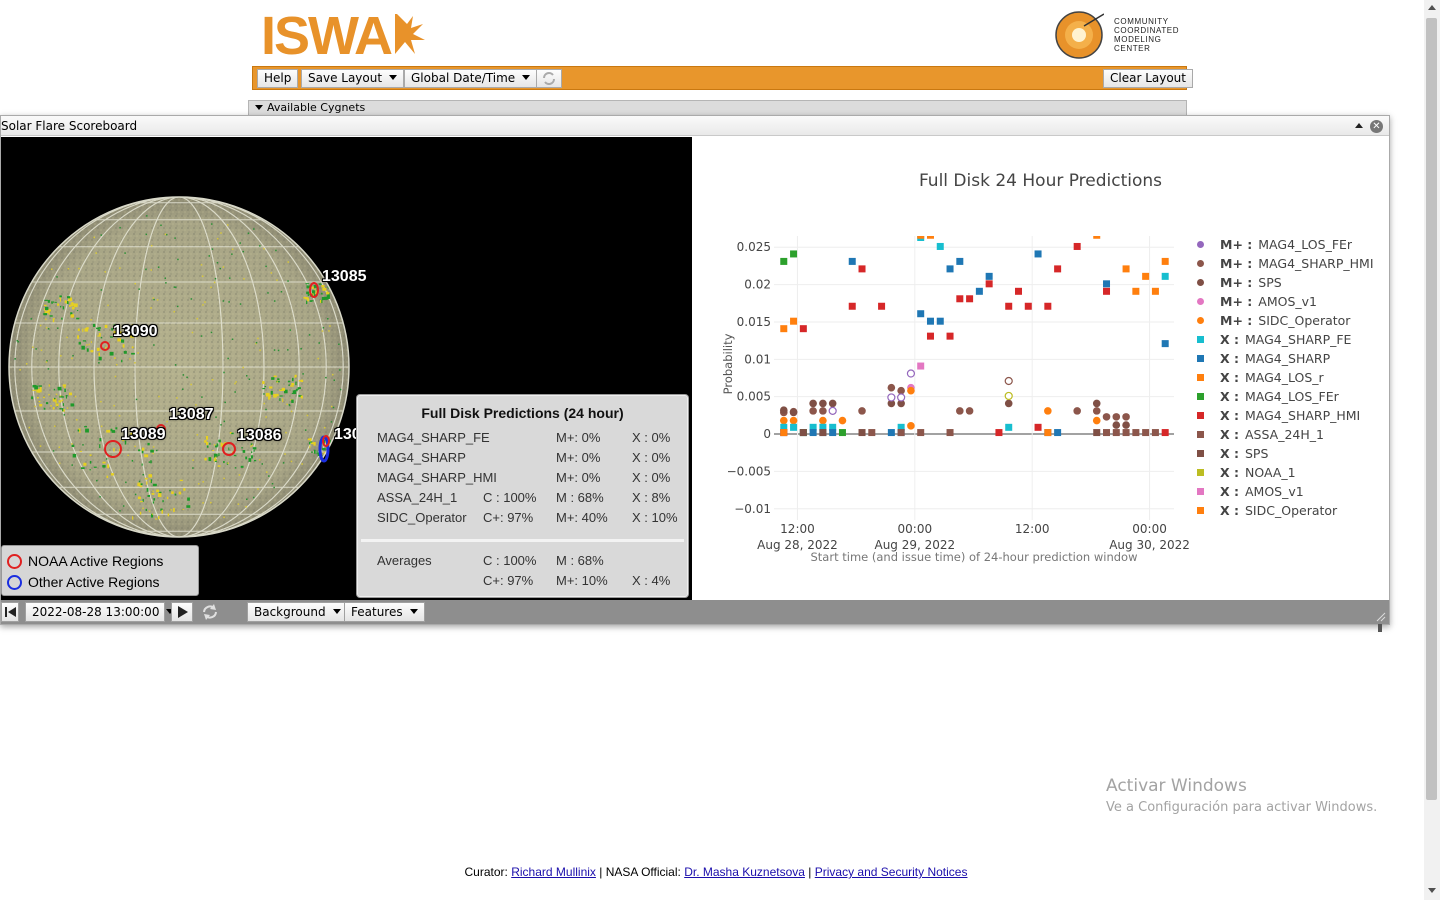 The image size is (1440, 900). What do you see at coordinates (1381, 617) in the screenshot?
I see `resize-grip-icon` at bounding box center [1381, 617].